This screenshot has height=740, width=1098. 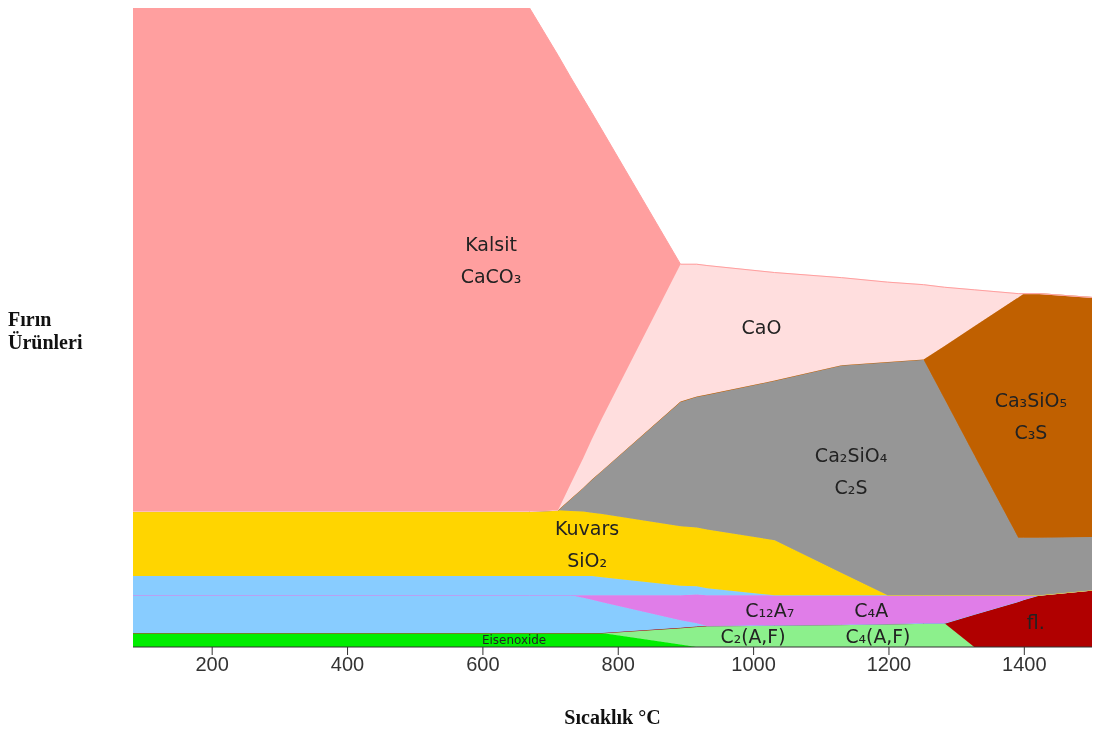 I want to click on series-label: Kuvars SiO₂, so click(x=587, y=544).